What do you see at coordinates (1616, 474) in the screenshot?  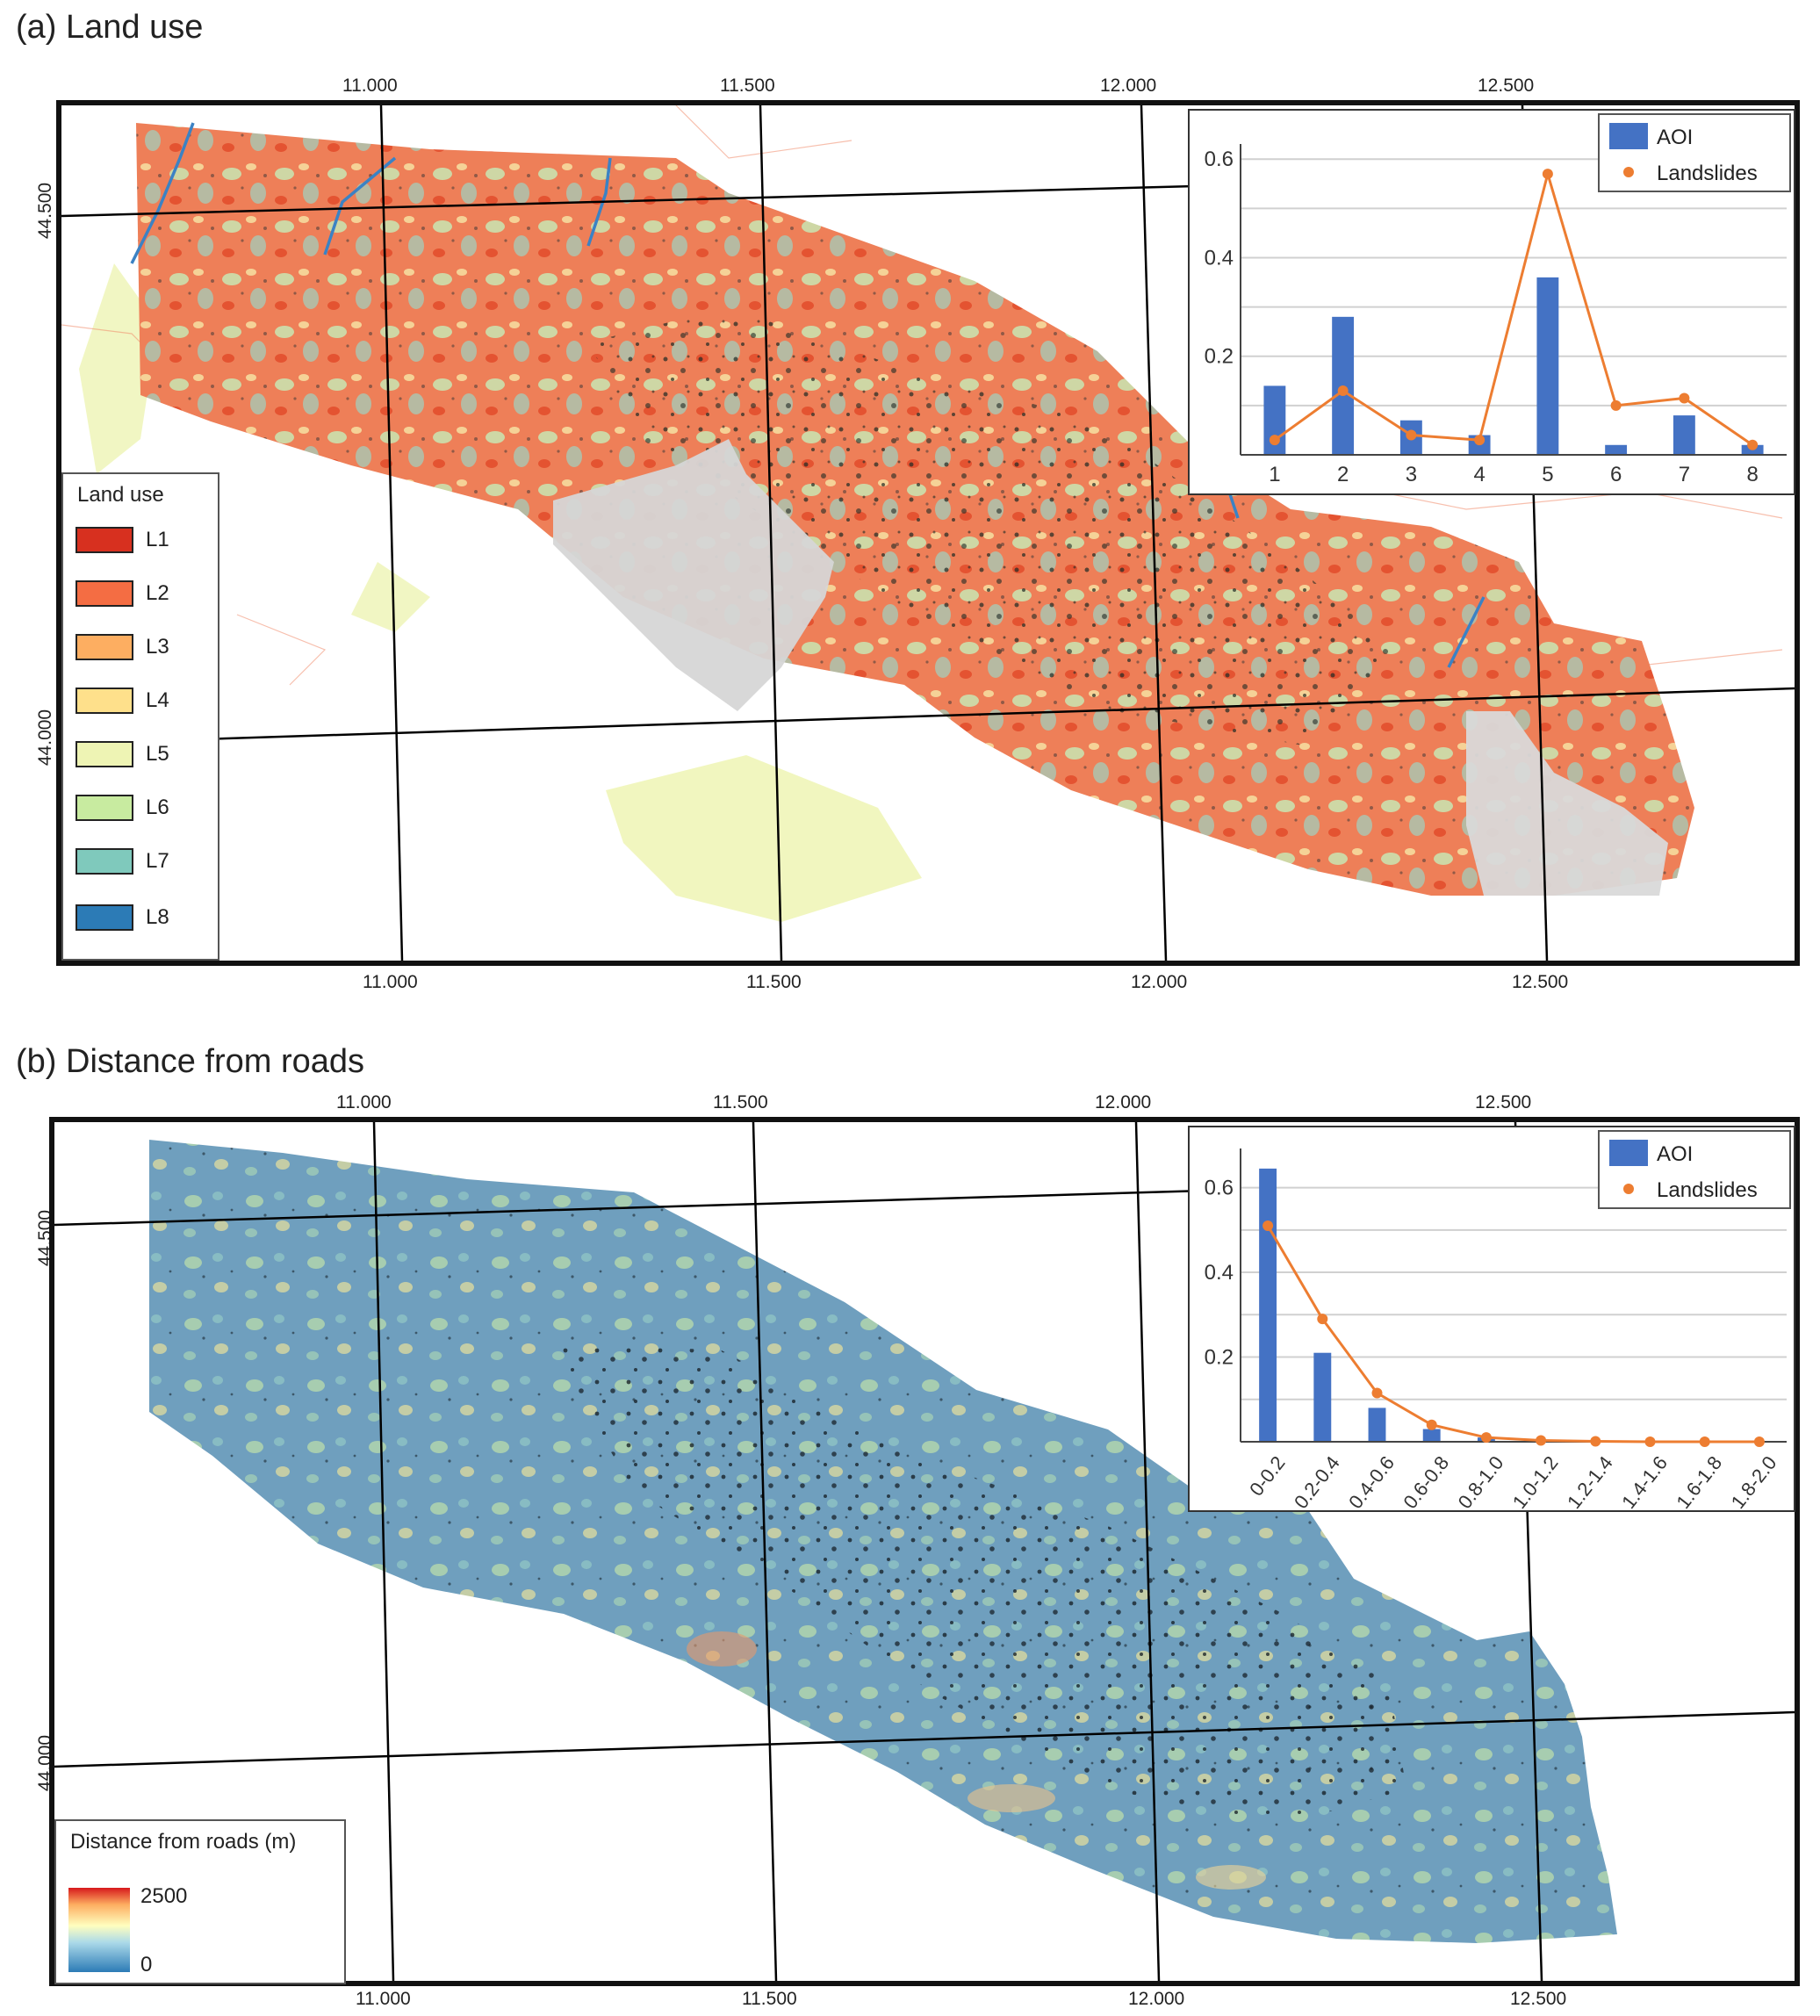 I see `x-tick-label: 6` at bounding box center [1616, 474].